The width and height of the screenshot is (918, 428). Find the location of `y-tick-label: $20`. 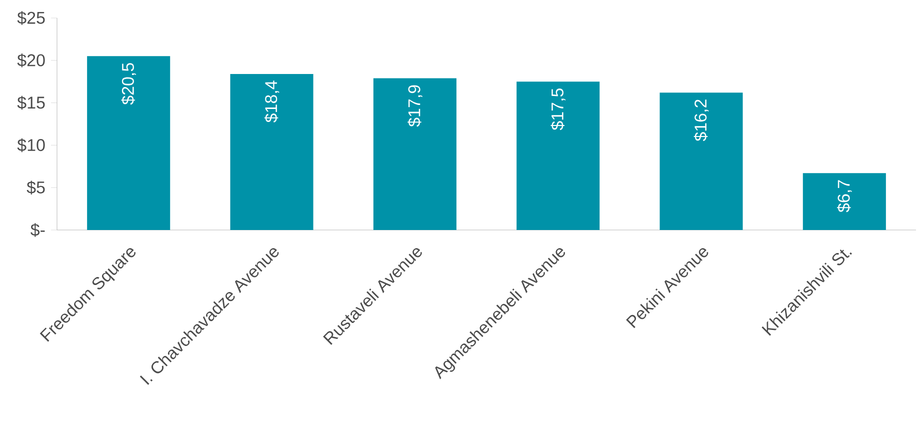

y-tick-label: $20 is located at coordinates (31, 61).